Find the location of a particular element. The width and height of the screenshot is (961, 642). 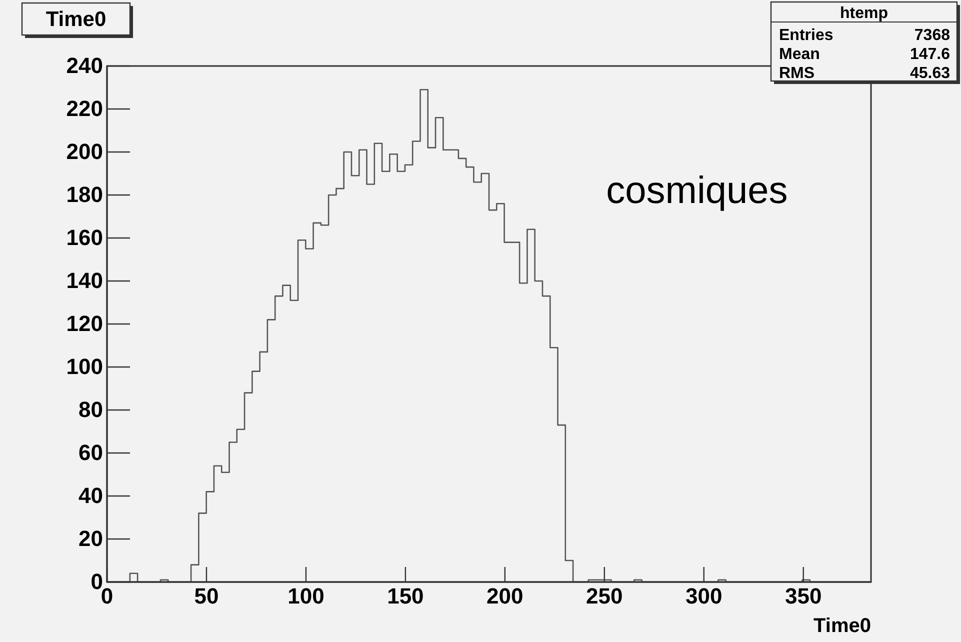

text: 7368 is located at coordinates (932, 35).